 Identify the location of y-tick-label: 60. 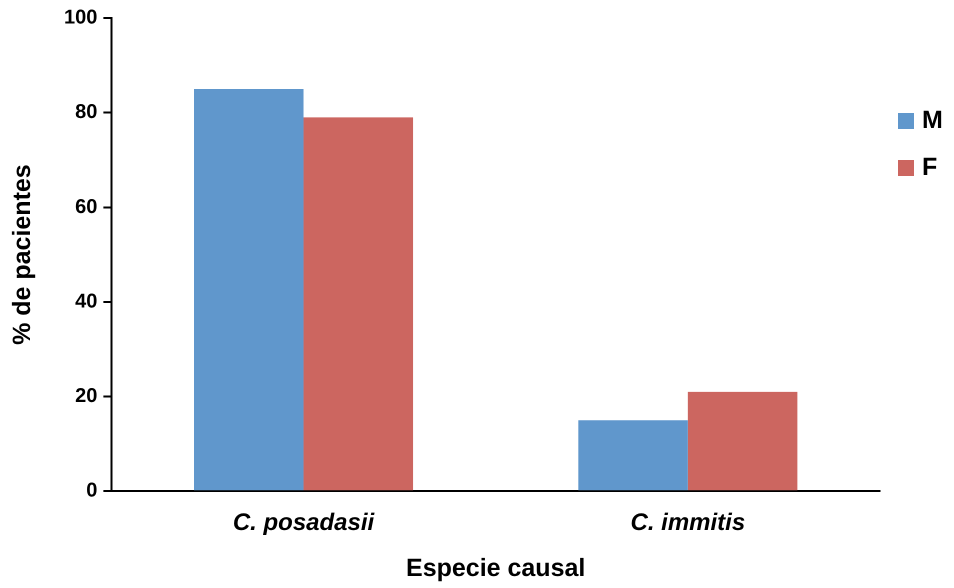
(86, 207).